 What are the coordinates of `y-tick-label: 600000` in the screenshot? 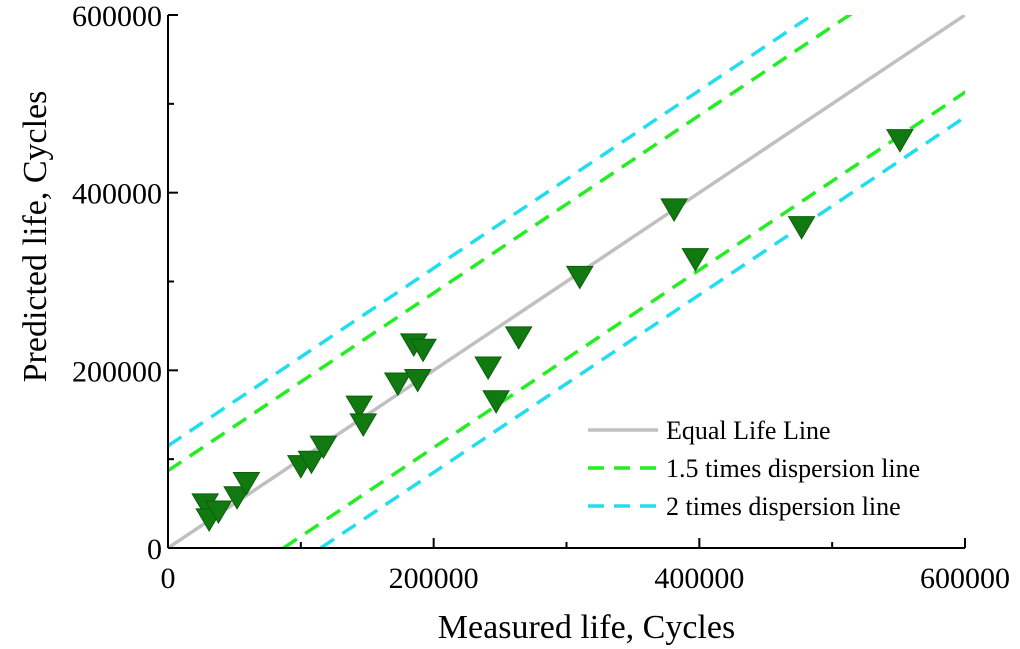 It's located at (117, 16).